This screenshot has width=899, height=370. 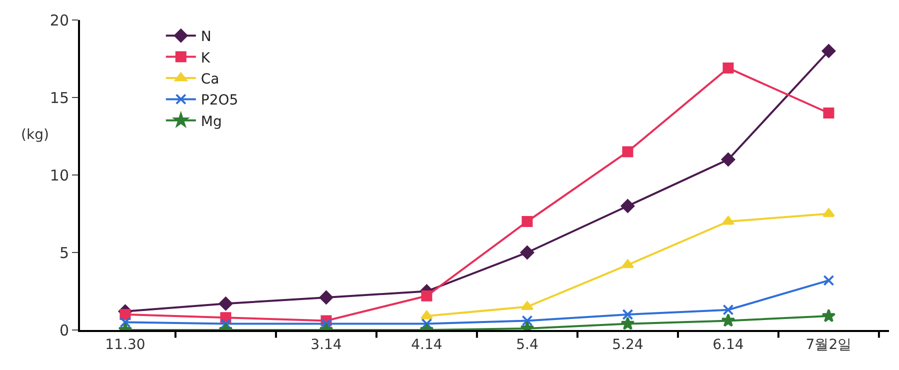 I want to click on x-tick-label: 4.14, so click(x=426, y=344).